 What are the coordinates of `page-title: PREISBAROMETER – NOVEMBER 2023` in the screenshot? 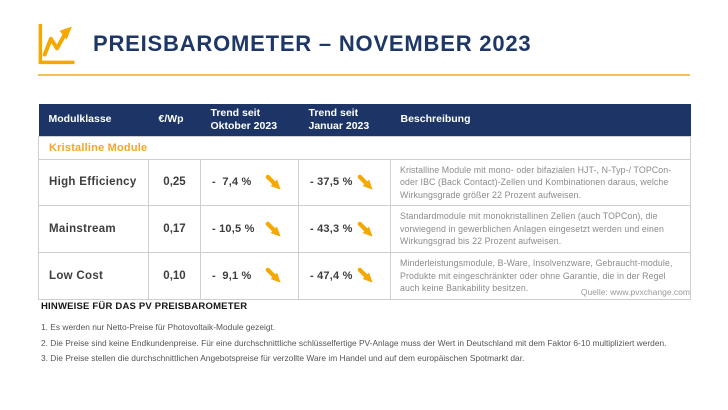 It's located at (312, 43).